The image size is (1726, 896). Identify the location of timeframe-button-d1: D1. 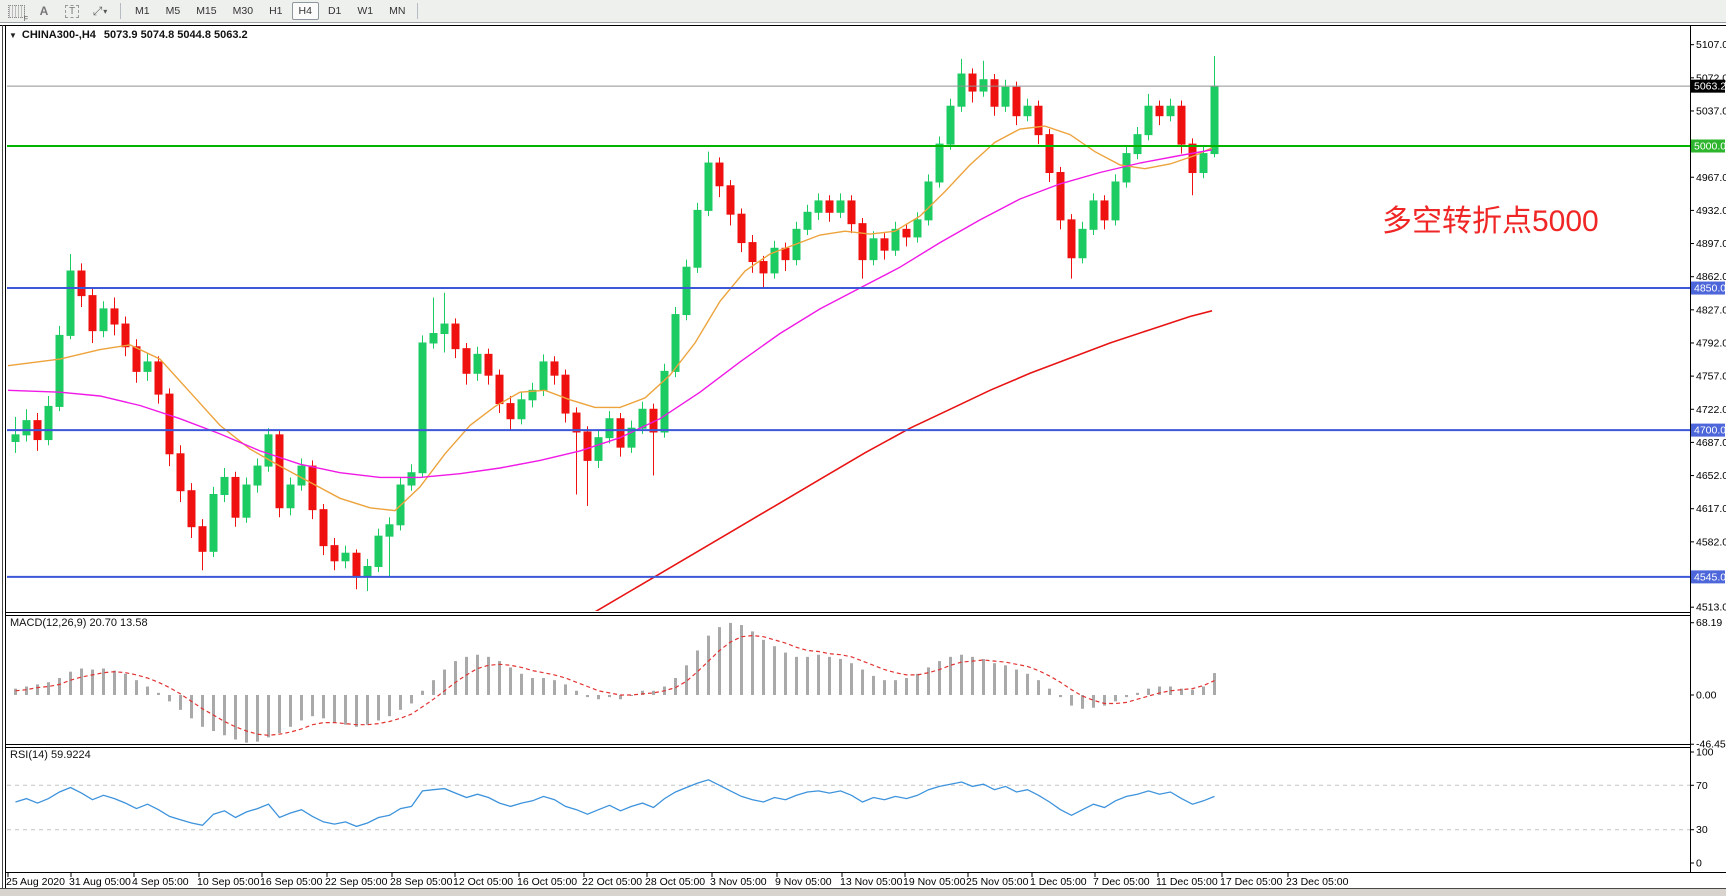
(334, 11).